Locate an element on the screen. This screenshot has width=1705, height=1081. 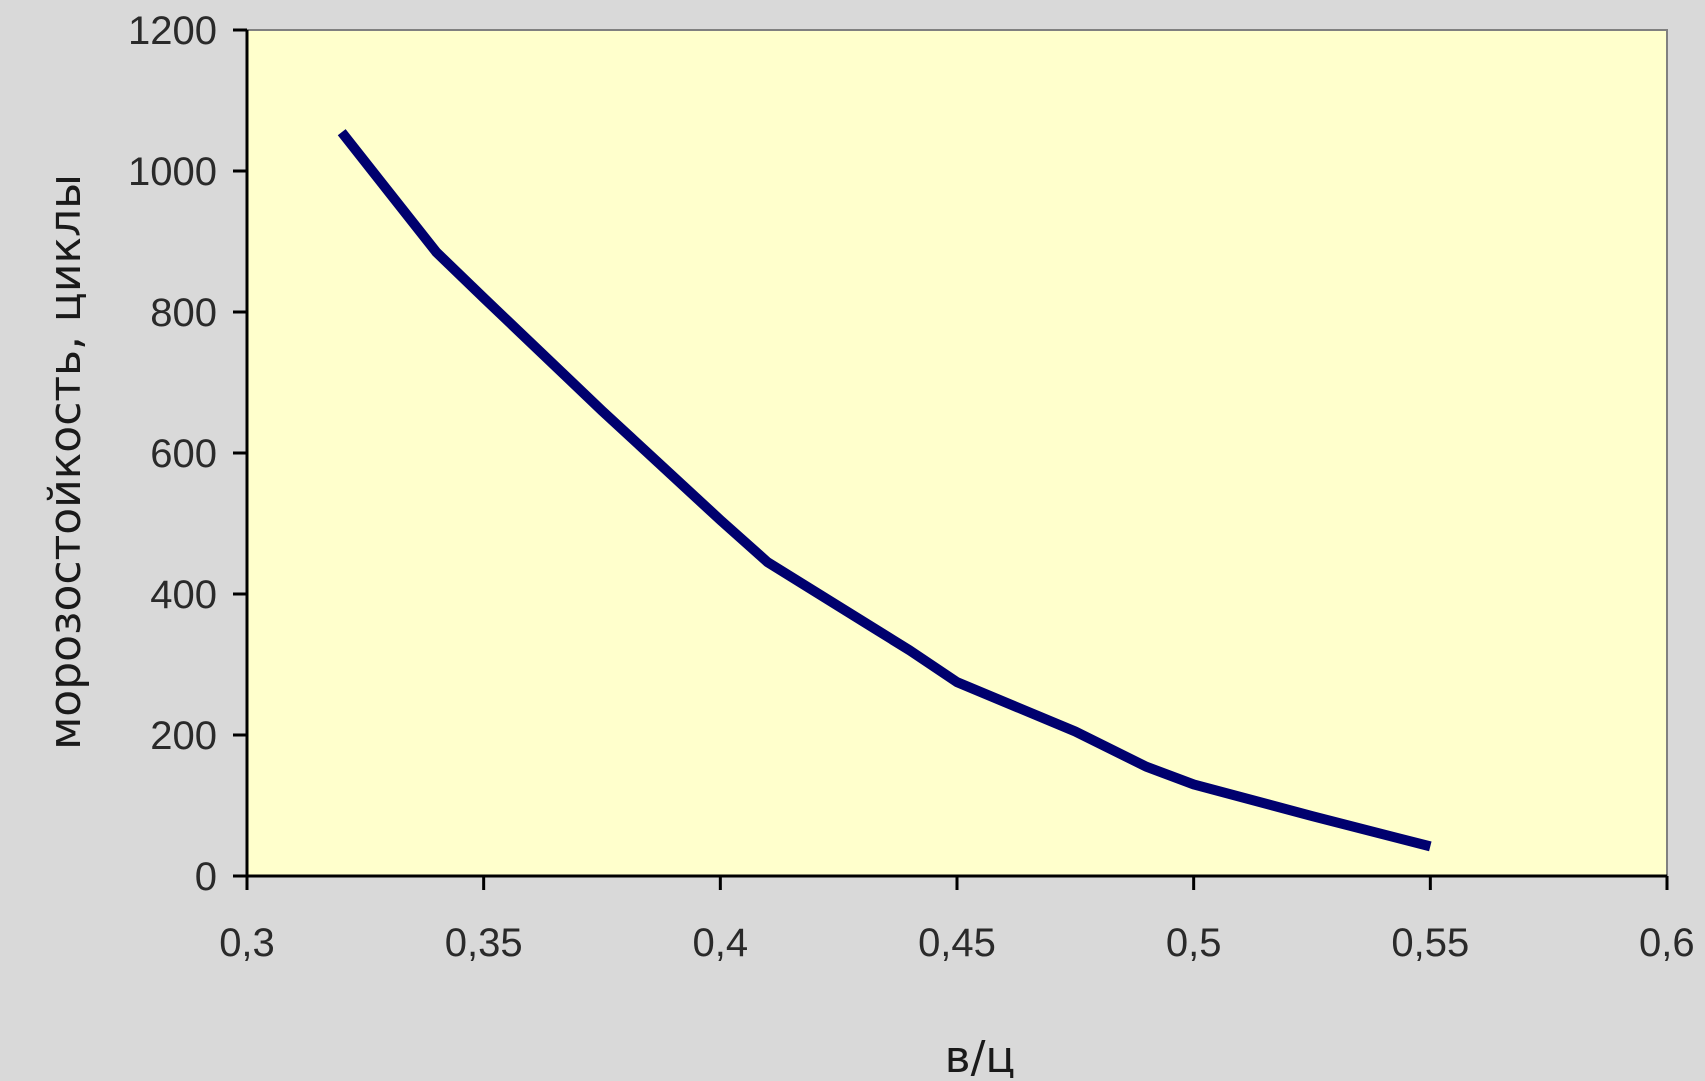
y-tick-label: 800 is located at coordinates (183, 313).